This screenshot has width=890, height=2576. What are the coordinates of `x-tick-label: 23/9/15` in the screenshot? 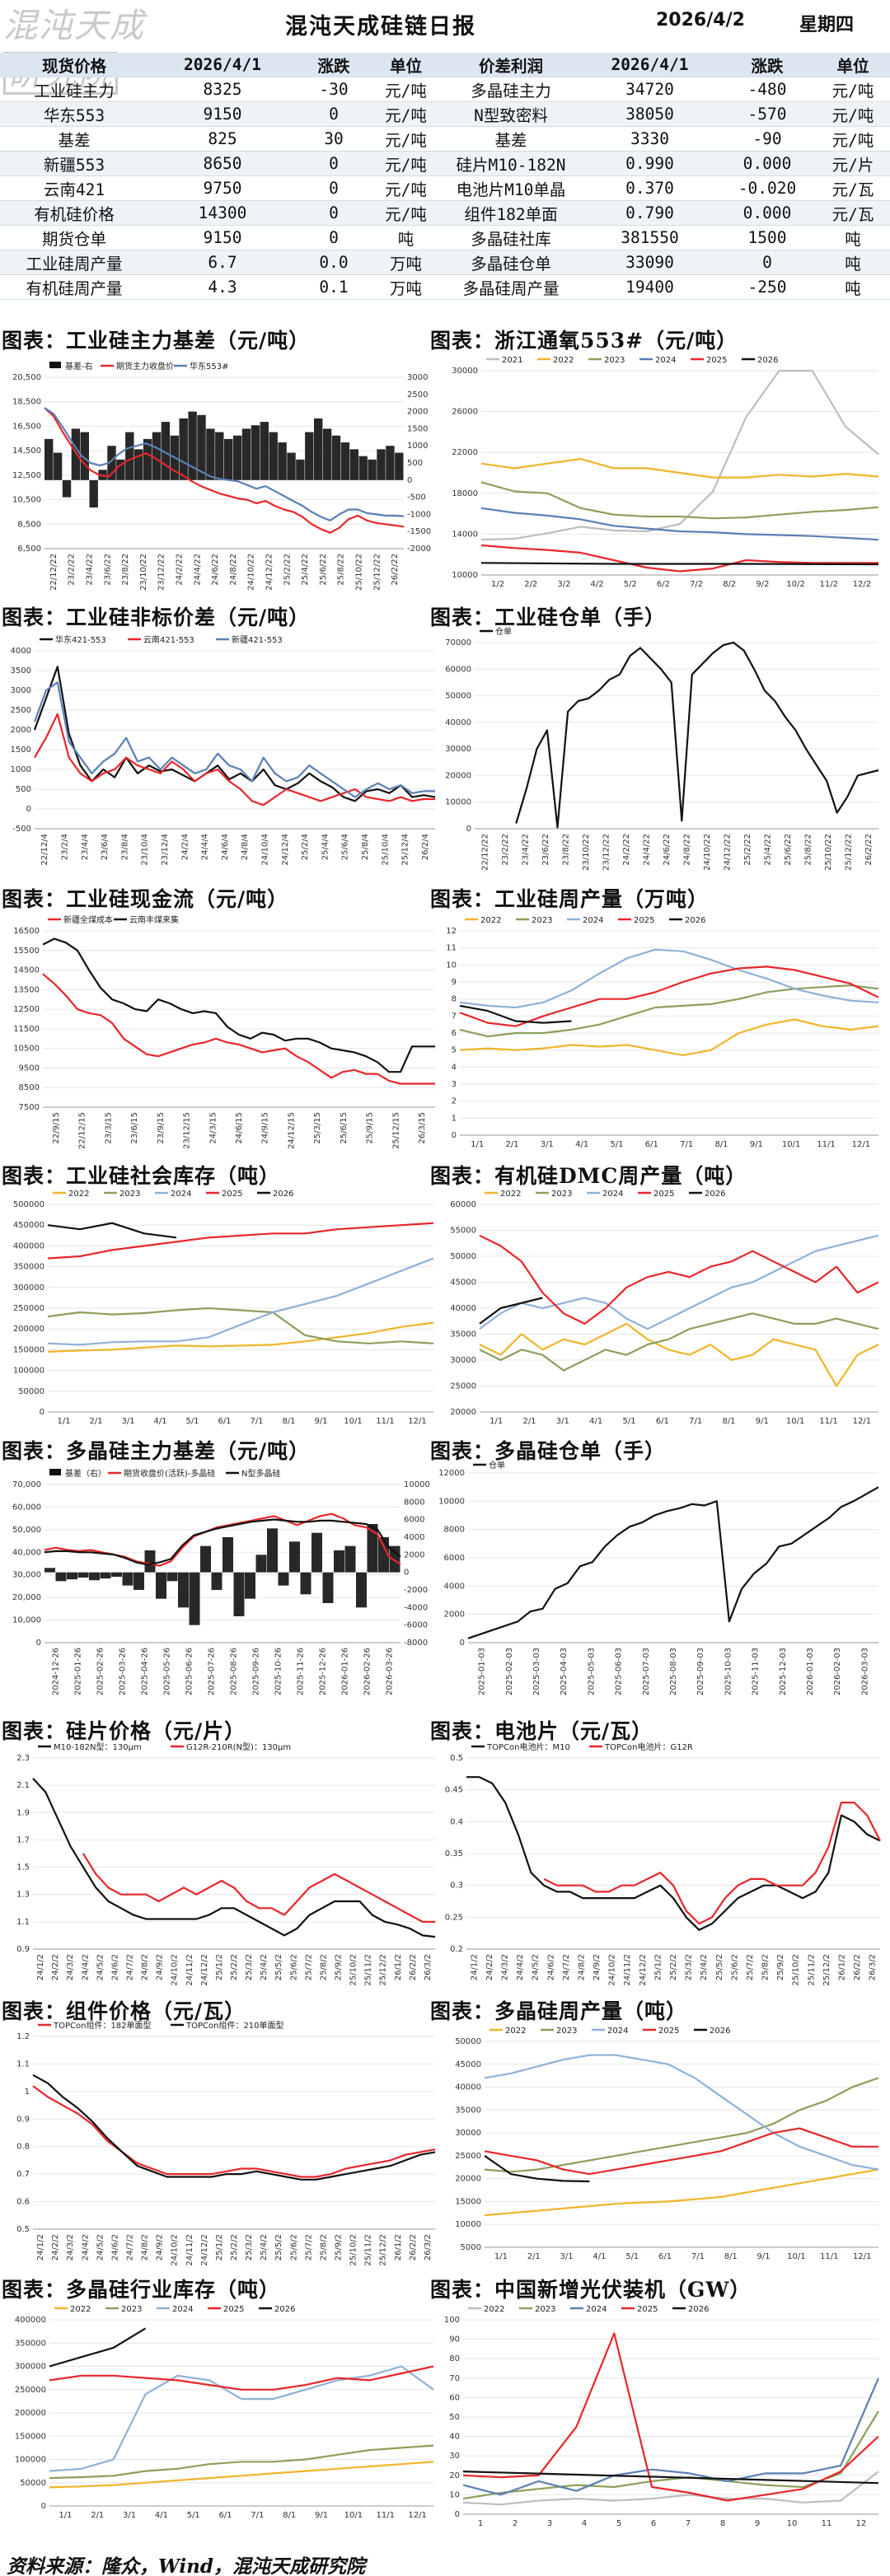 It's located at (161, 1128).